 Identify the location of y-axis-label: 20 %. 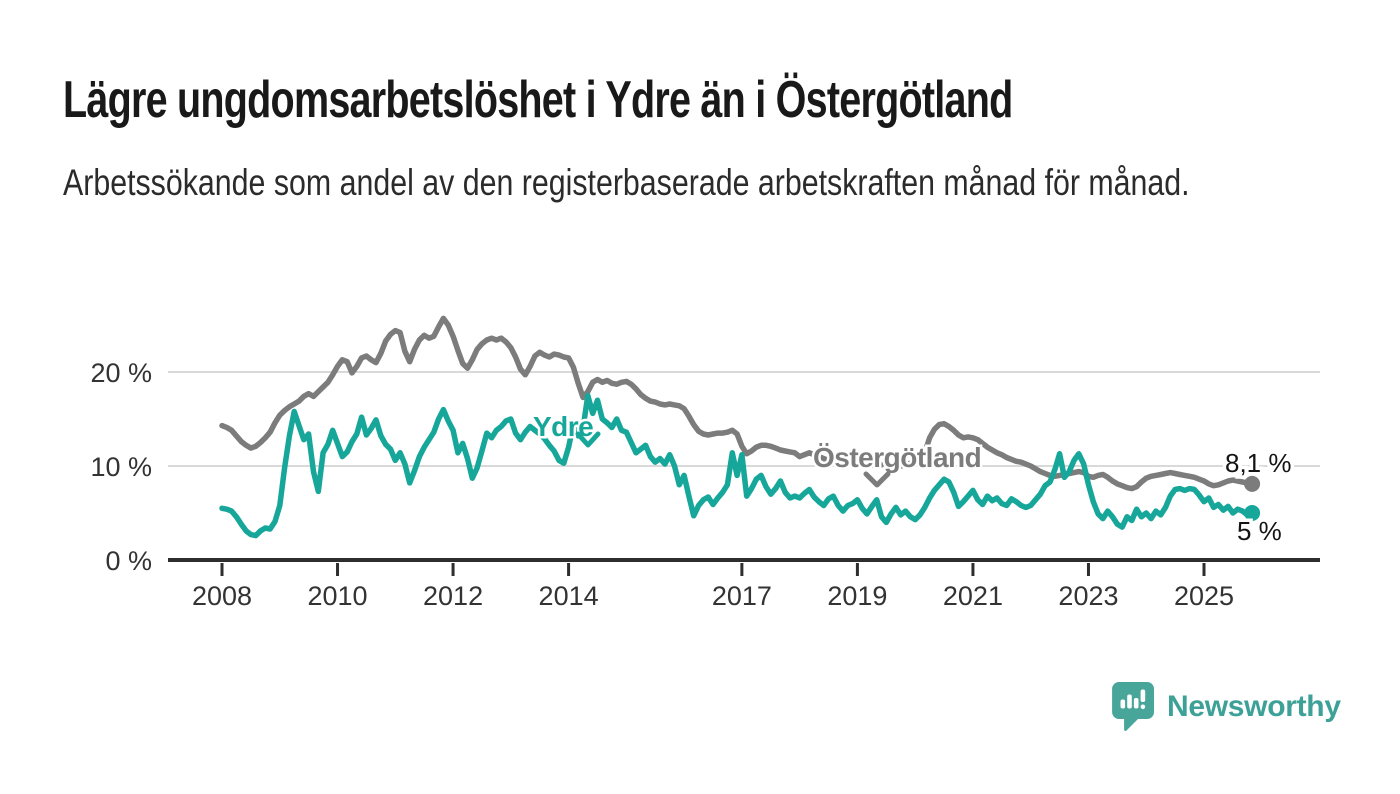
(121, 373).